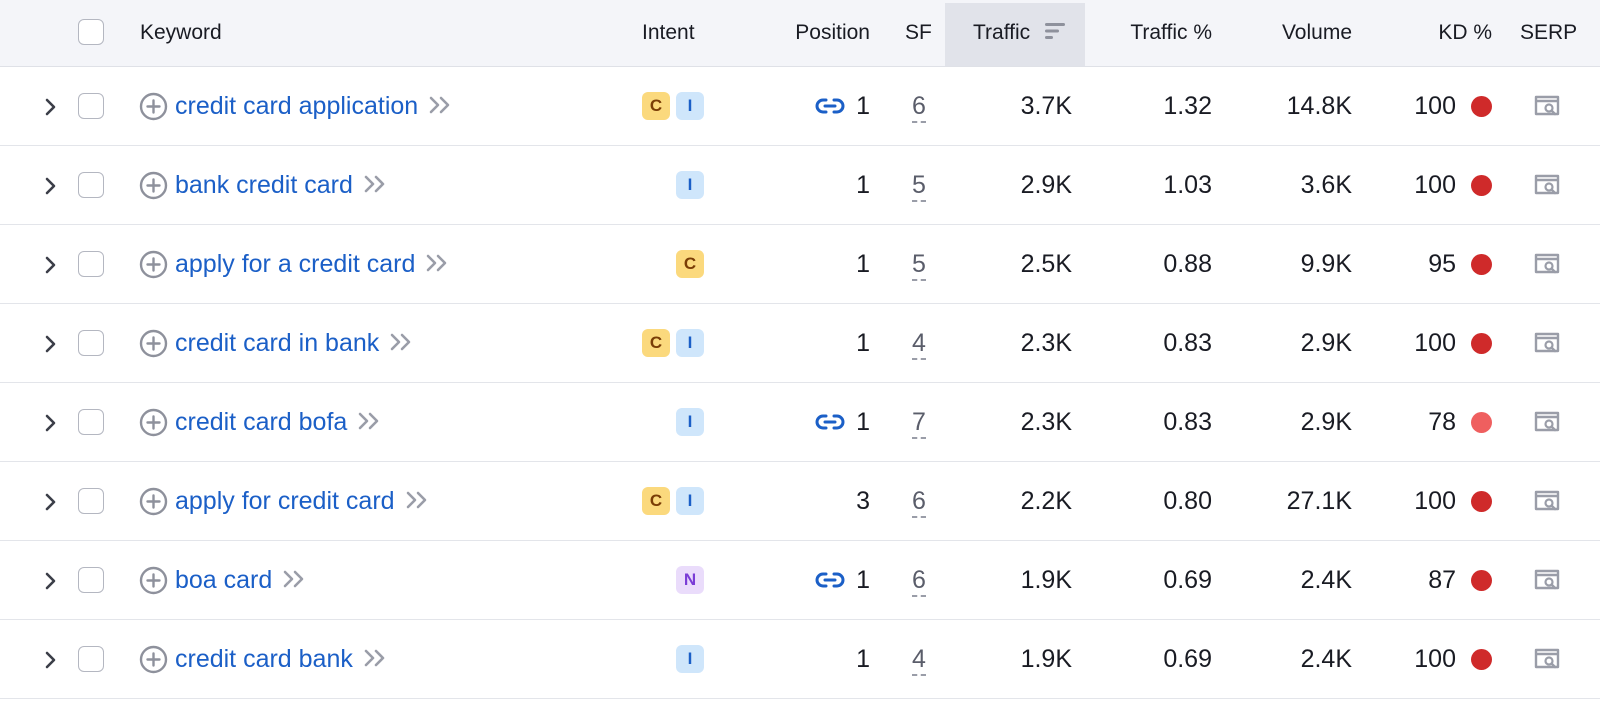 The height and width of the screenshot is (702, 1600). Describe the element at coordinates (1046, 501) in the screenshot. I see `traffic-value: 2.2K` at that location.